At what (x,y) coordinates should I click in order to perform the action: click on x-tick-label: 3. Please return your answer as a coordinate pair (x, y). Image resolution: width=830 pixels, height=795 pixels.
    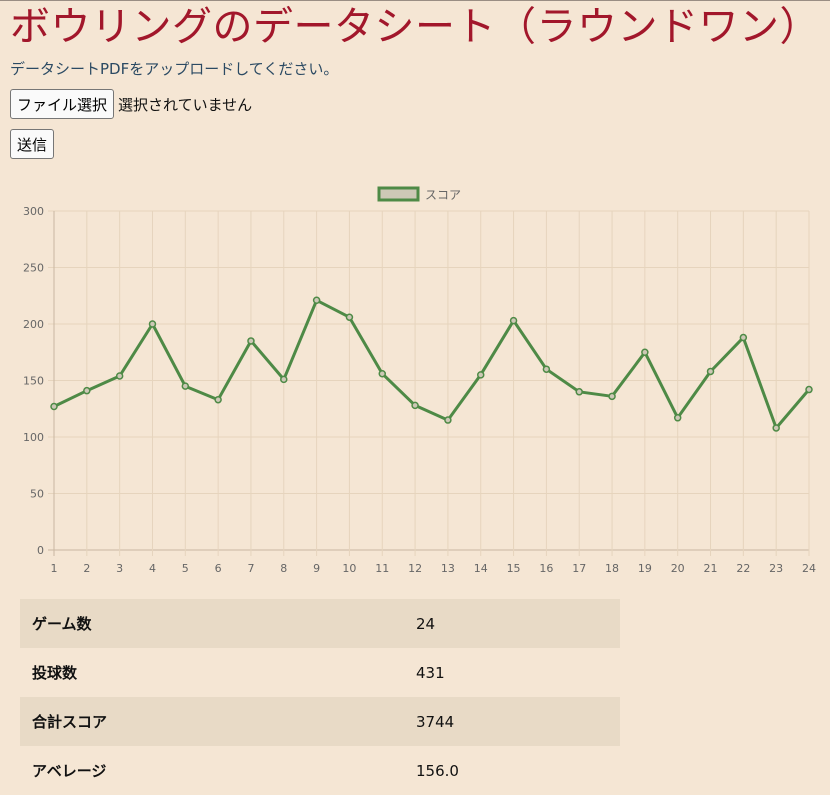
    Looking at the image, I should click on (119, 568).